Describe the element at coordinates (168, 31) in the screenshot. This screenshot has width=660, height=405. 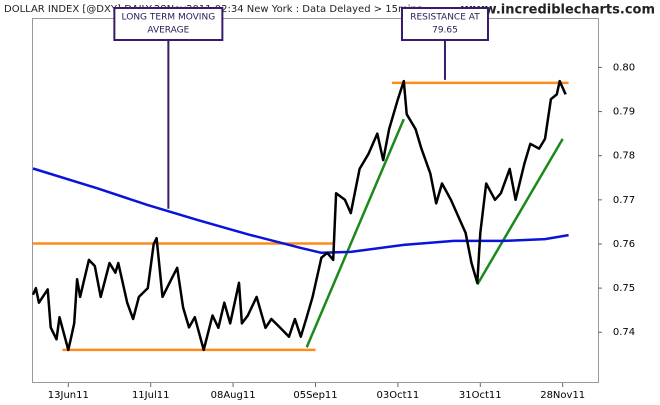
I see `annotation-text: AVERAGE` at that location.